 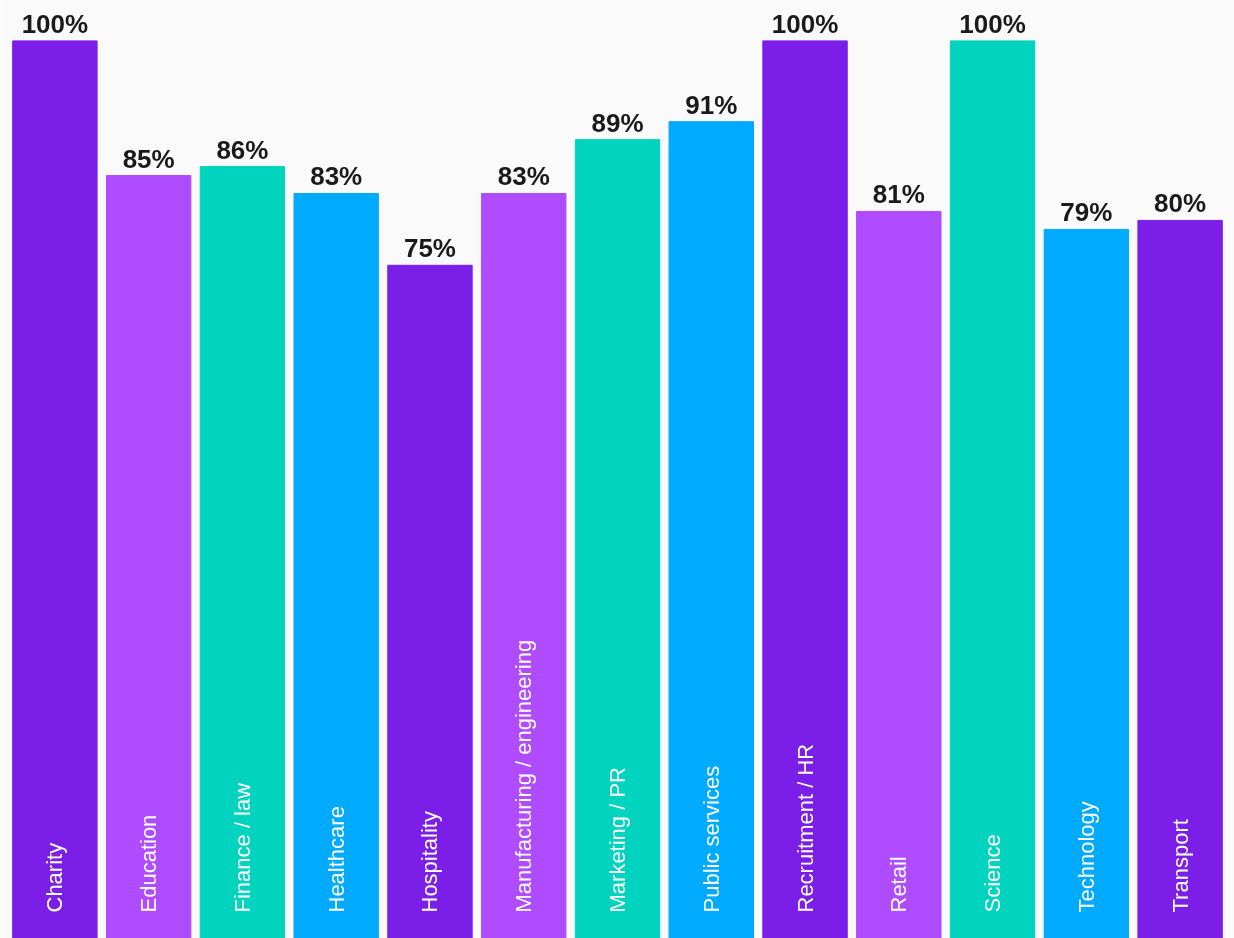 I want to click on x-tick-label: Education, so click(x=149, y=863).